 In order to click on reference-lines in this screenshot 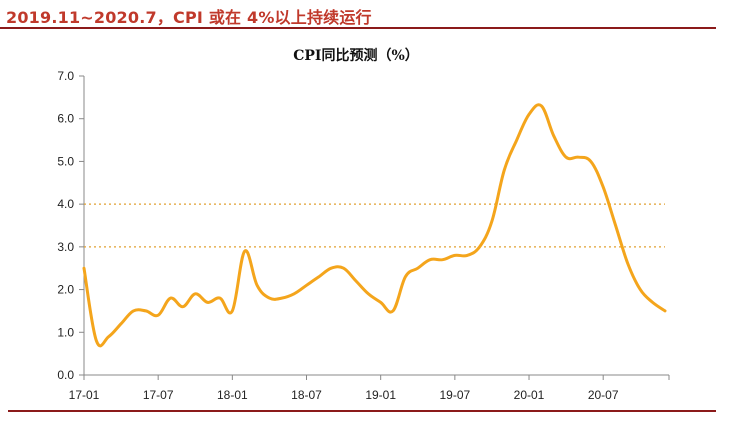, I will do `click(374, 225)`.